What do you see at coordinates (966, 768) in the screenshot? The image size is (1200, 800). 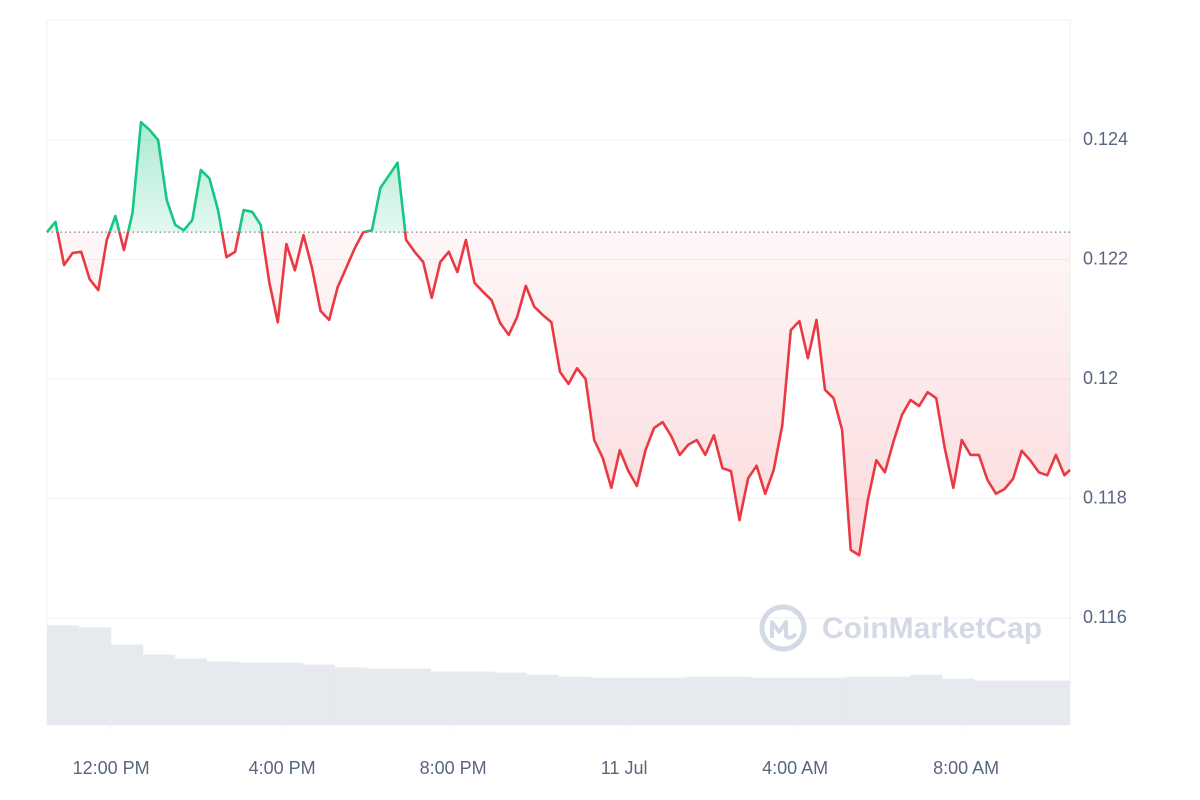 I see `x-tick-label: 8:00 AM` at bounding box center [966, 768].